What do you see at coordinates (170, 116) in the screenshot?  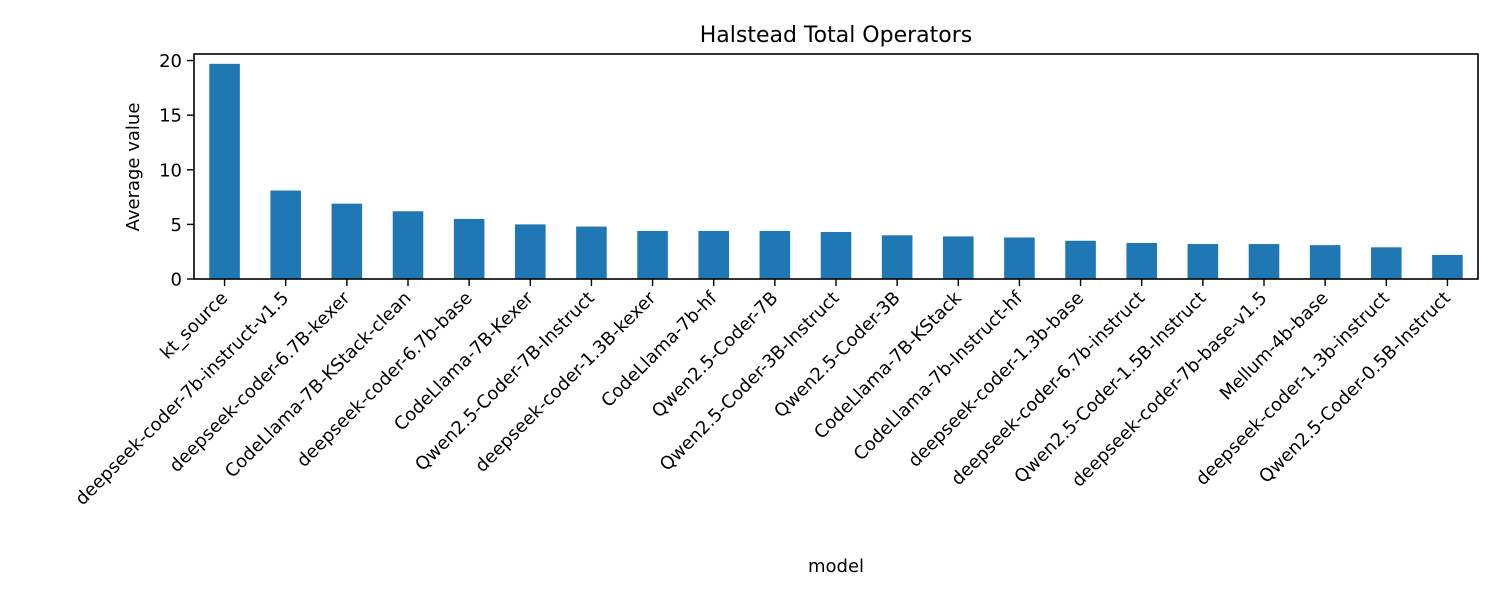 I see `y-tick-label-3: 15` at bounding box center [170, 116].